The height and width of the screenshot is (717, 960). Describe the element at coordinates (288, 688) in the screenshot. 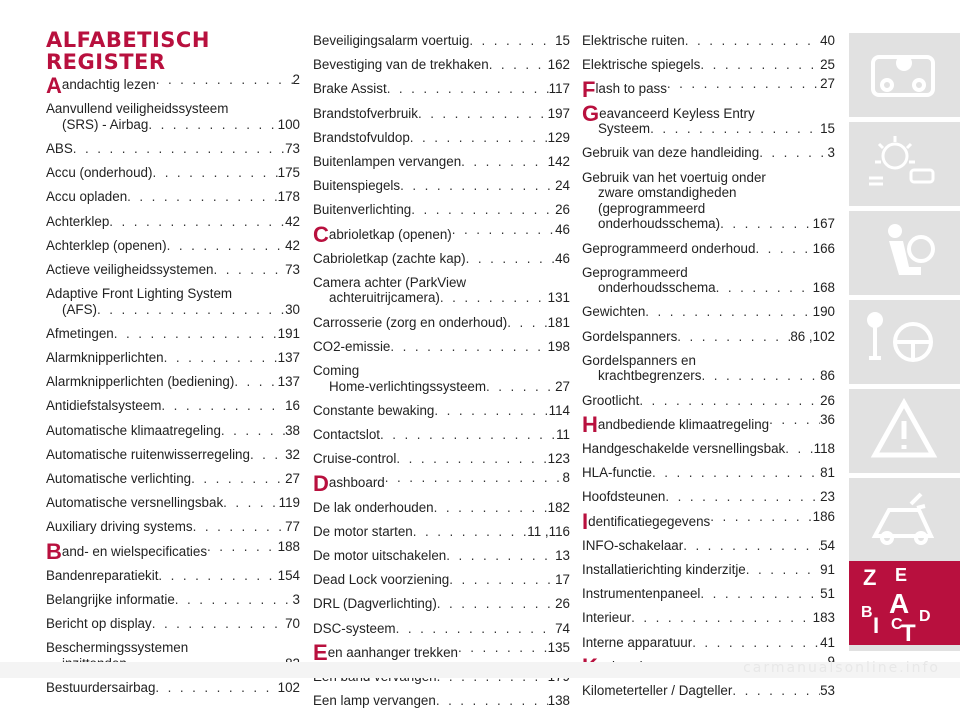

I see `page-number: 102` at that location.